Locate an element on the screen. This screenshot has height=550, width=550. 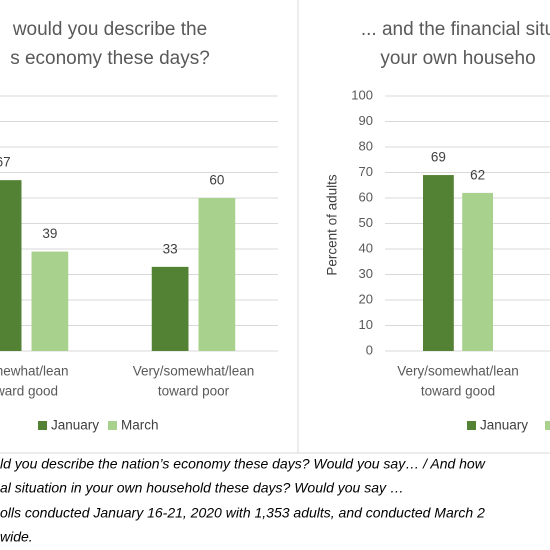
chart-title: ... and the financial situ is located at coordinates (455, 29).